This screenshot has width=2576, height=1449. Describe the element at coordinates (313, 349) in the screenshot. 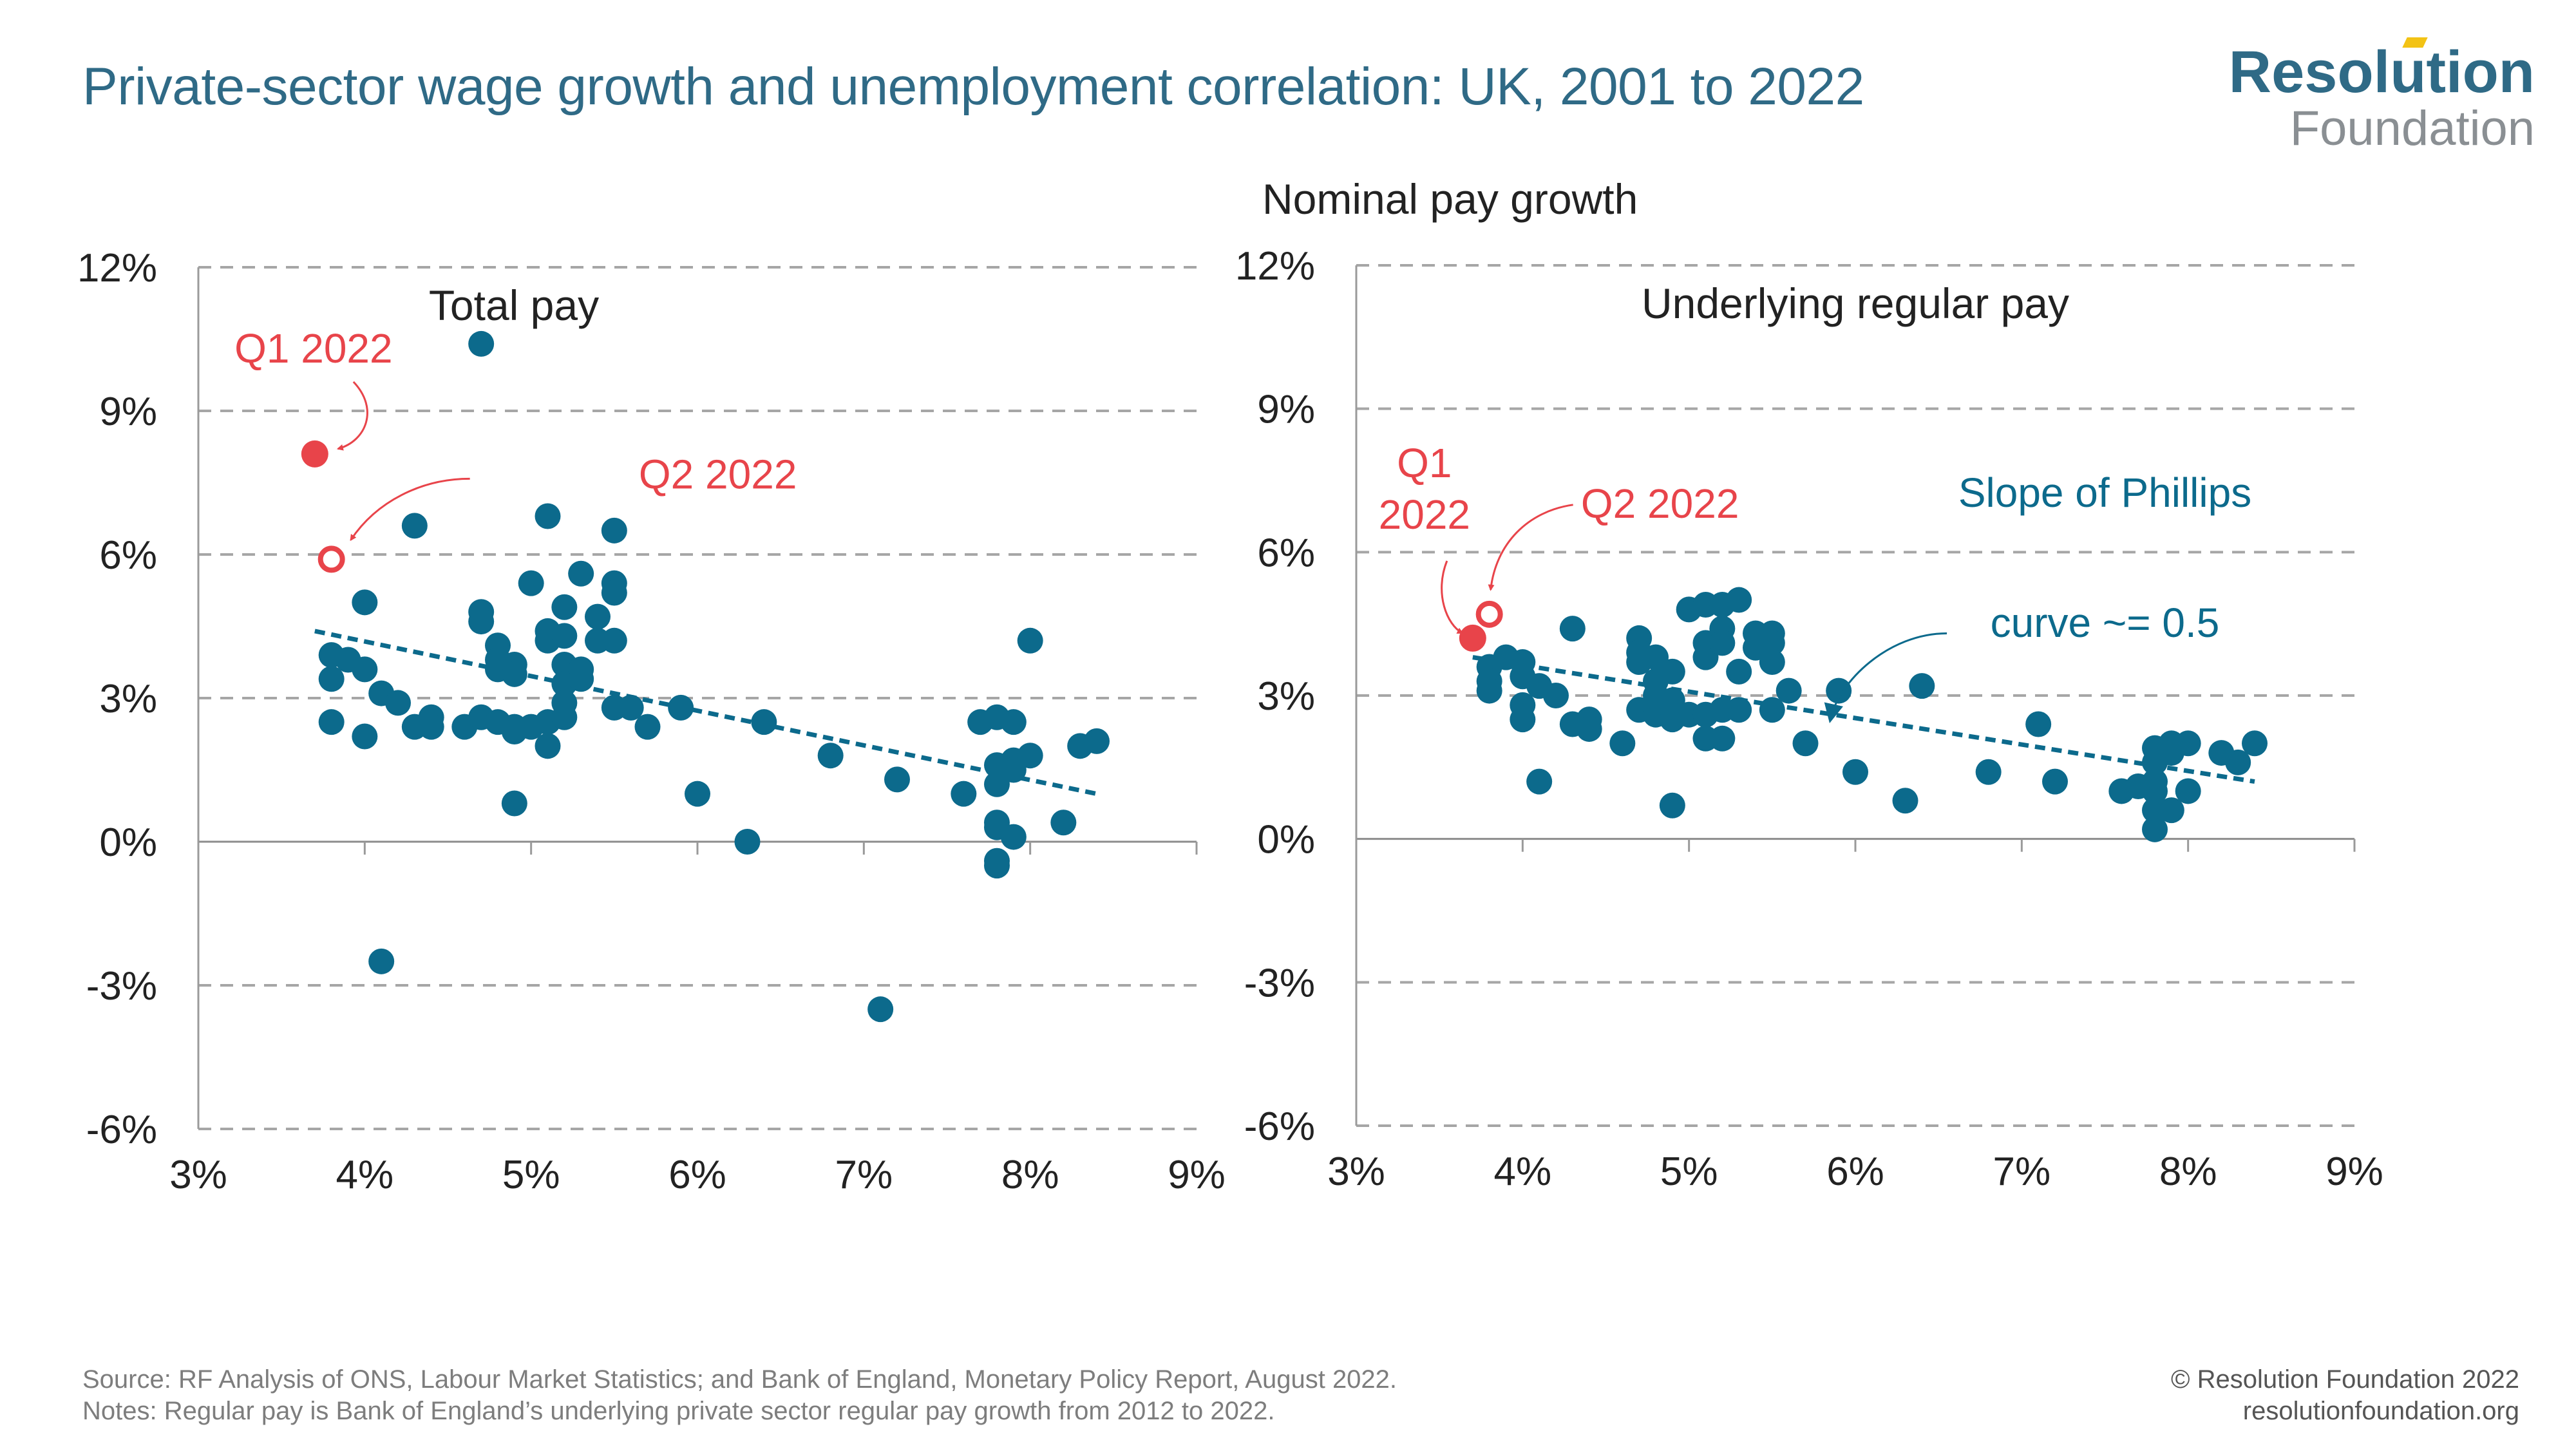

I see `annotation-q1: Q1 2022` at that location.